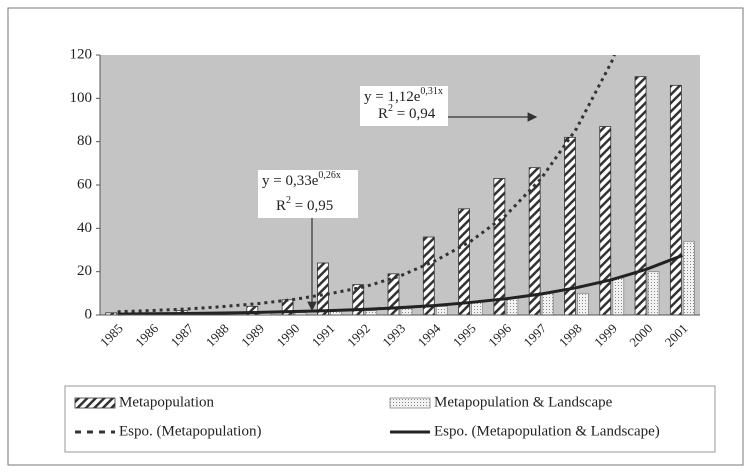 This screenshot has width=751, height=473. Describe the element at coordinates (392, 97) in the screenshot. I see `equation: y = 1,12e` at that location.